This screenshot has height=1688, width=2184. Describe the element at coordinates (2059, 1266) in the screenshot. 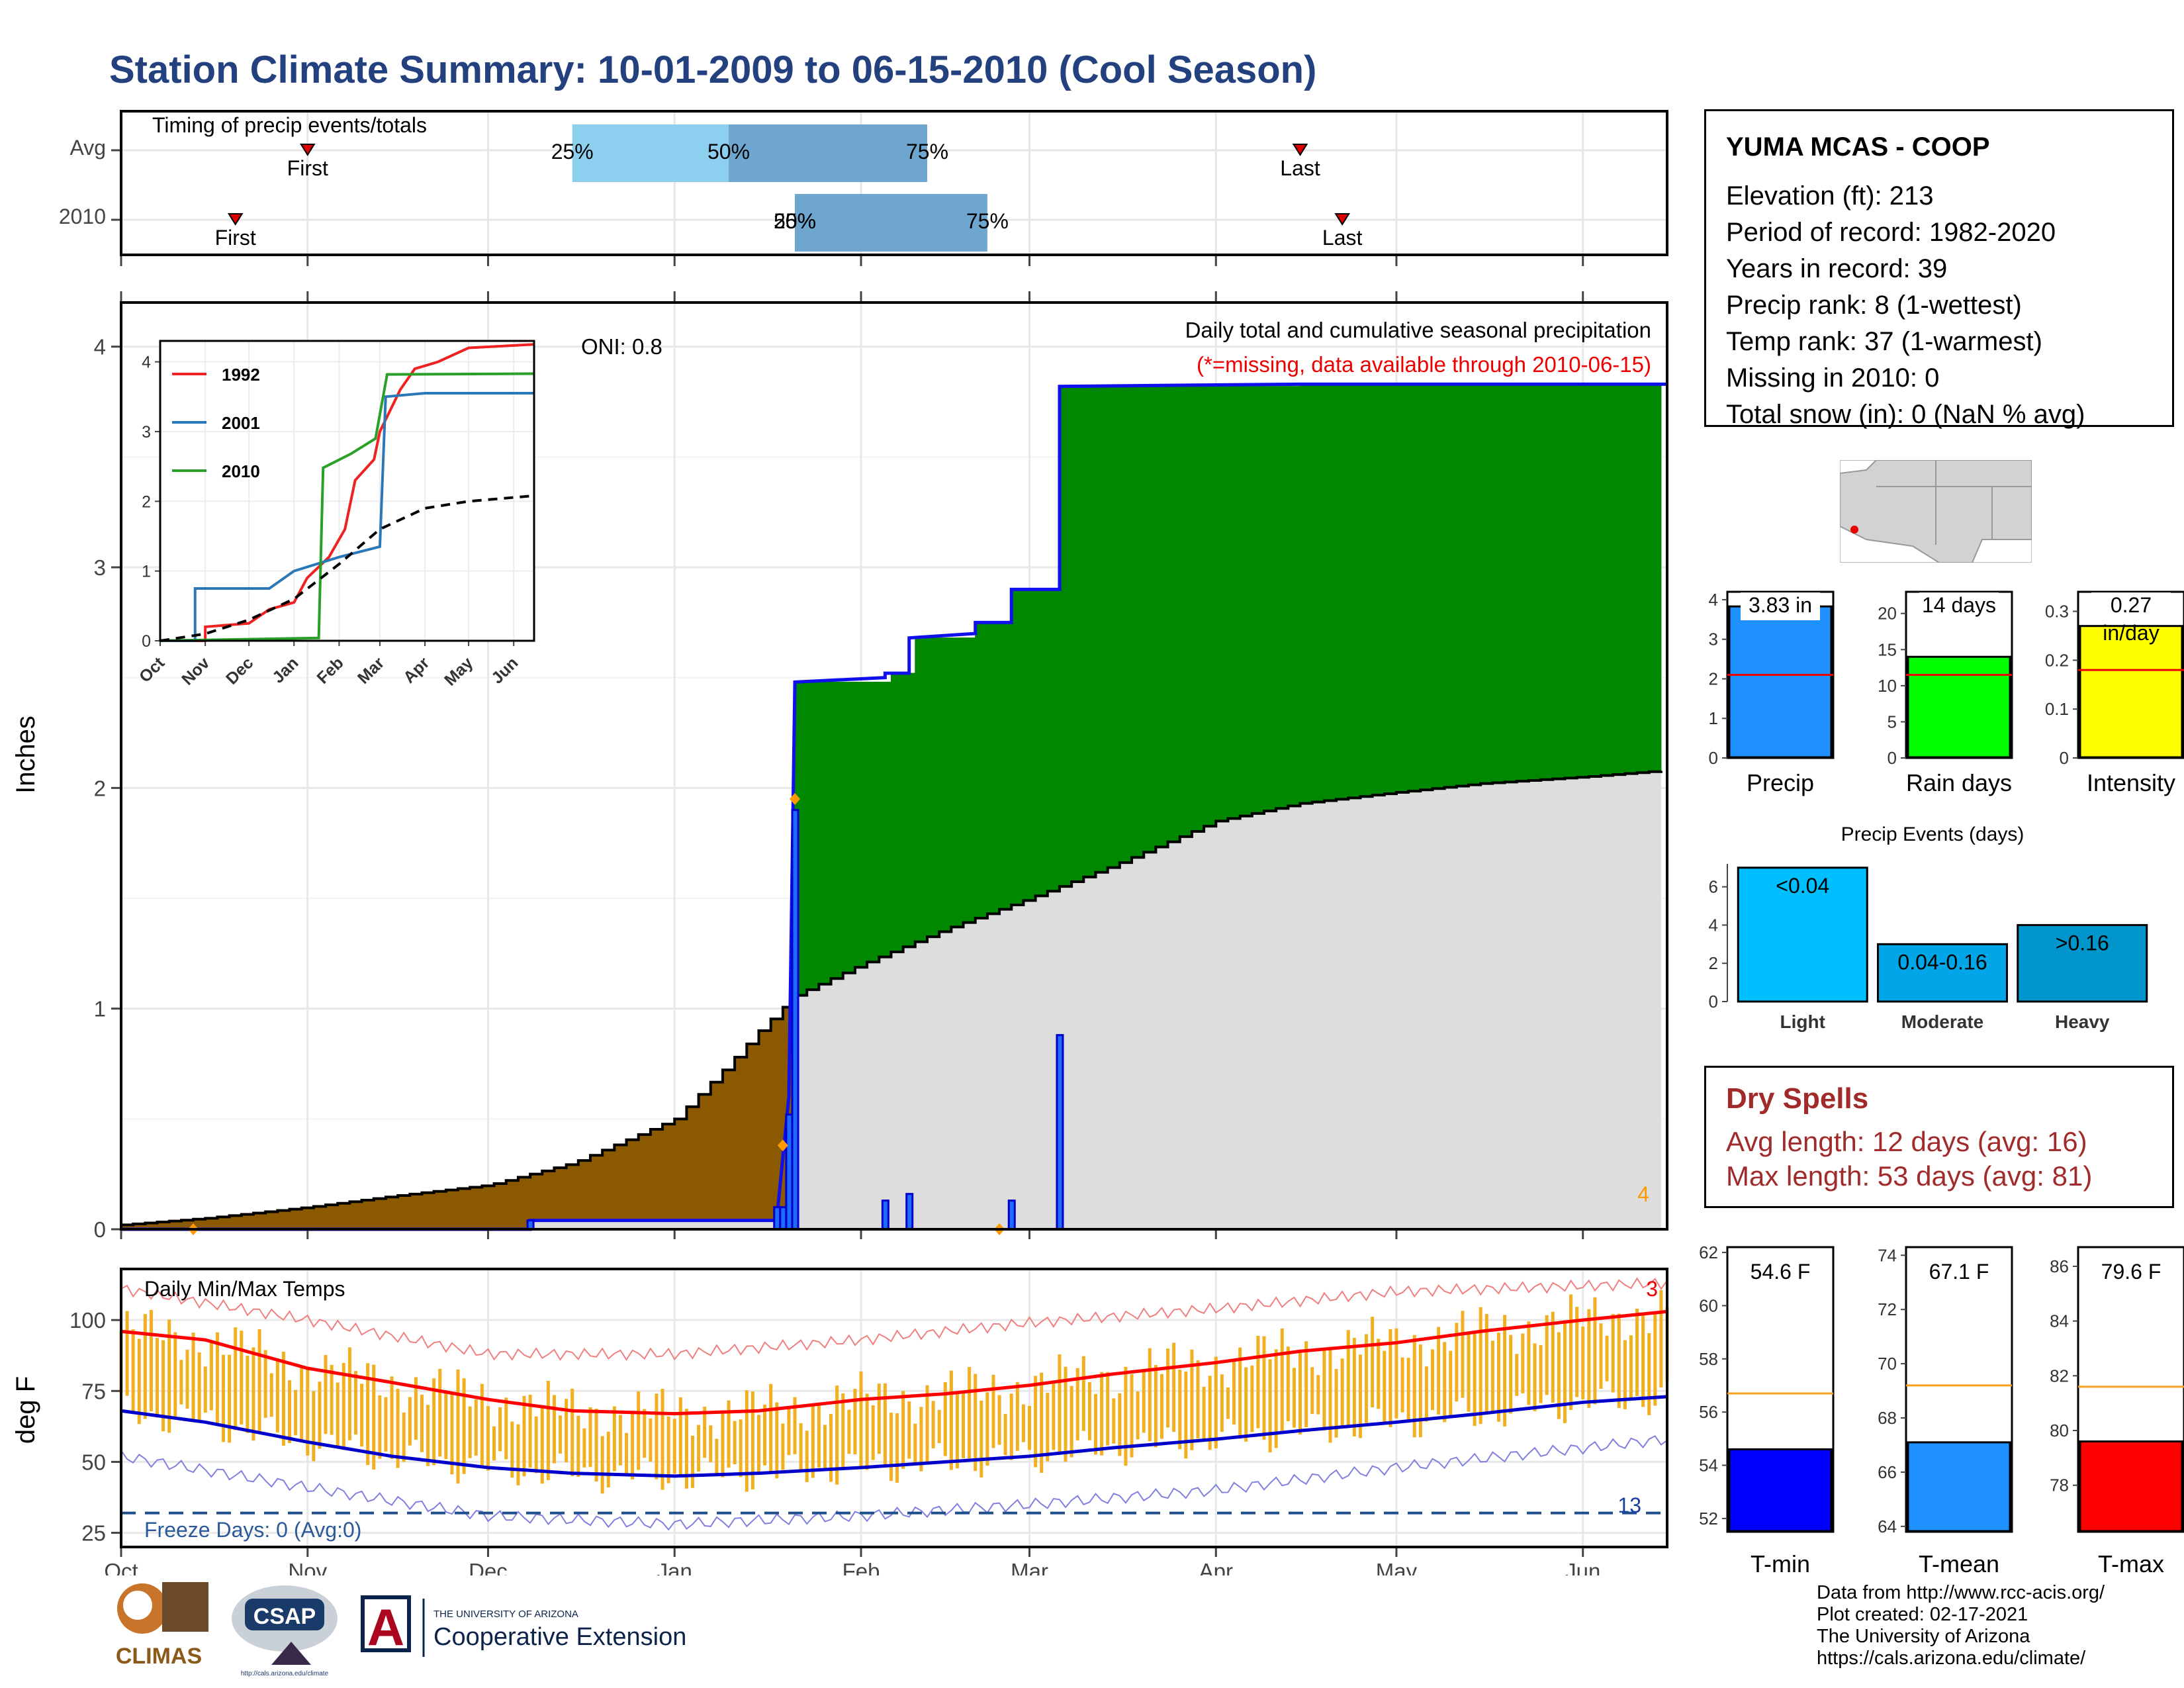

I see `panel-y-label: 86` at that location.